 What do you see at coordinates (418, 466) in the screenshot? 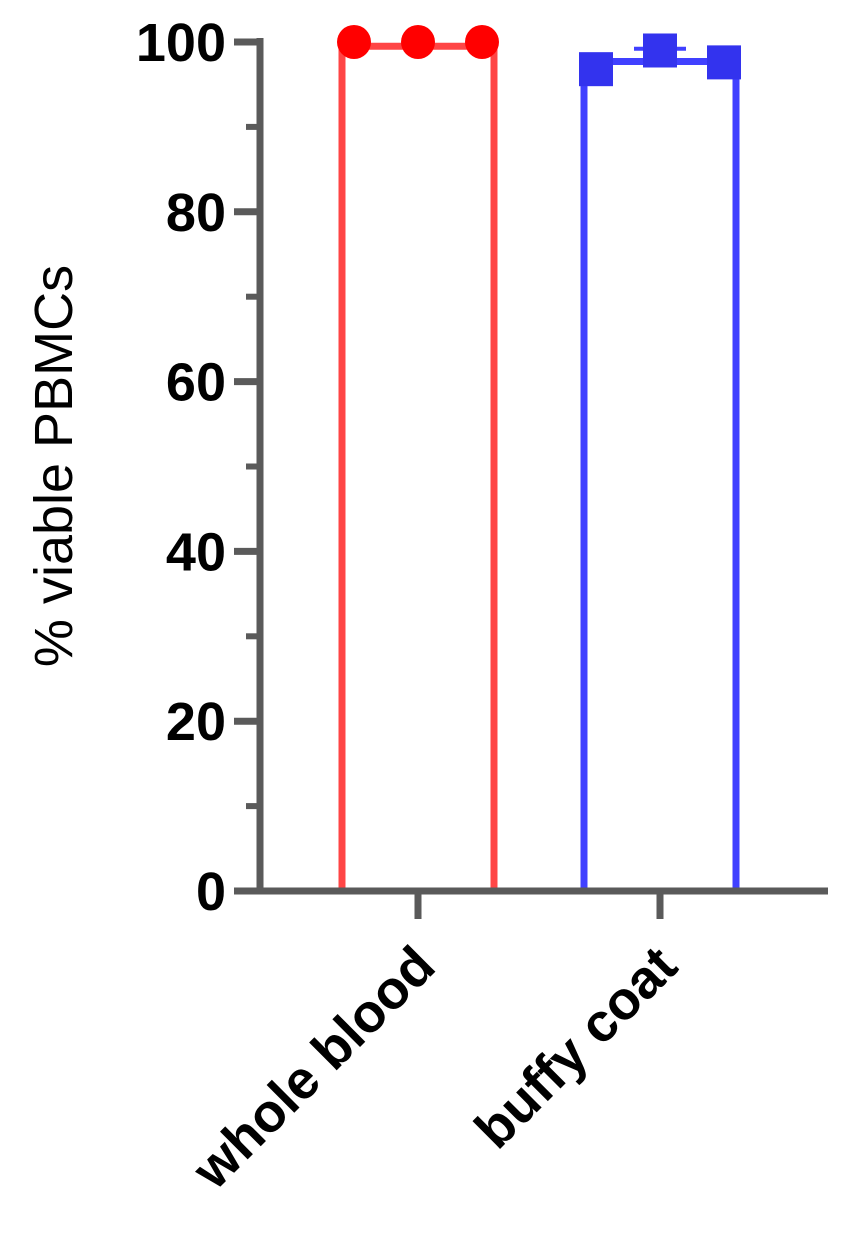
I see `bar-whole-blood` at bounding box center [418, 466].